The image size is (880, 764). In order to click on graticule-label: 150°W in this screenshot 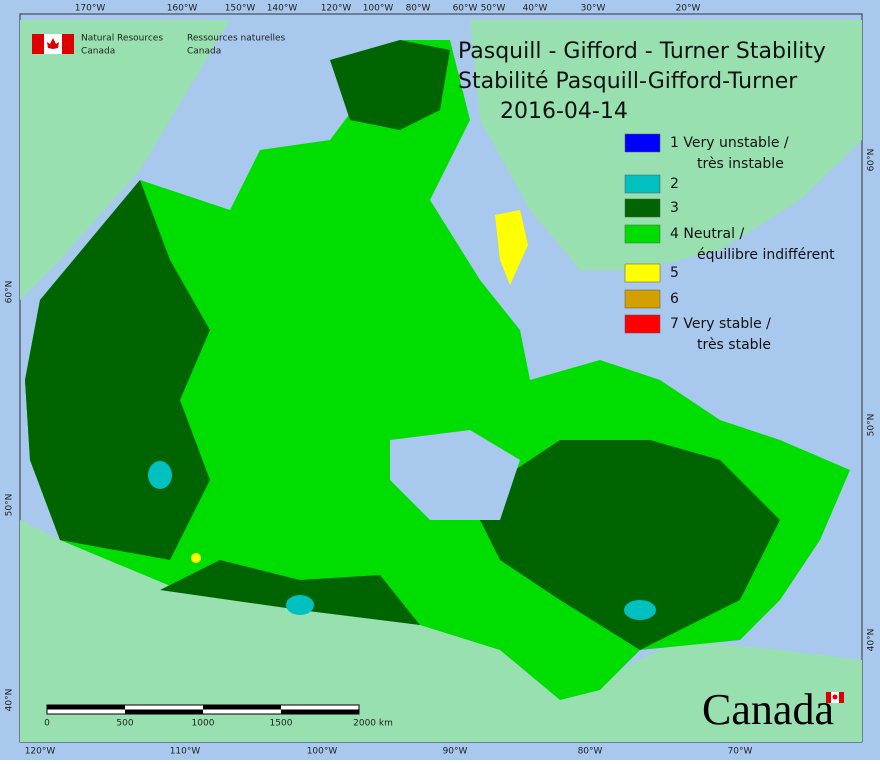, I will do `click(240, 9)`.